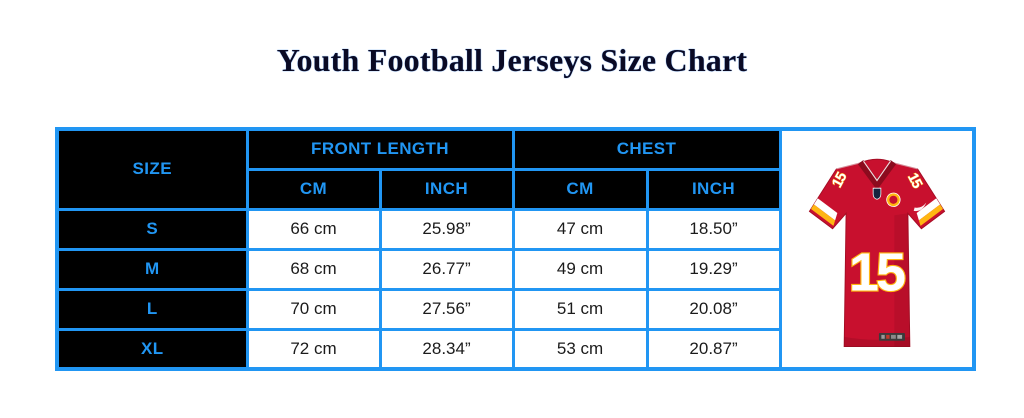 This screenshot has width=1024, height=418. Describe the element at coordinates (152, 349) in the screenshot. I see `row-label-size-xl: XL` at that location.